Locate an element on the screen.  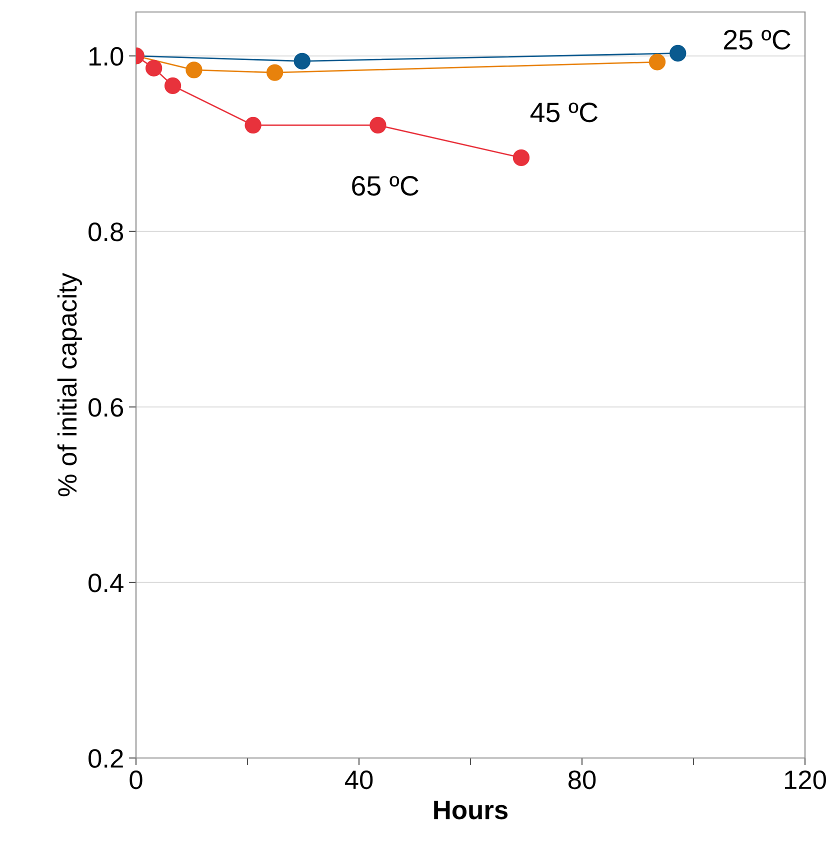
y-tick-label: 0.2 is located at coordinates (105, 758).